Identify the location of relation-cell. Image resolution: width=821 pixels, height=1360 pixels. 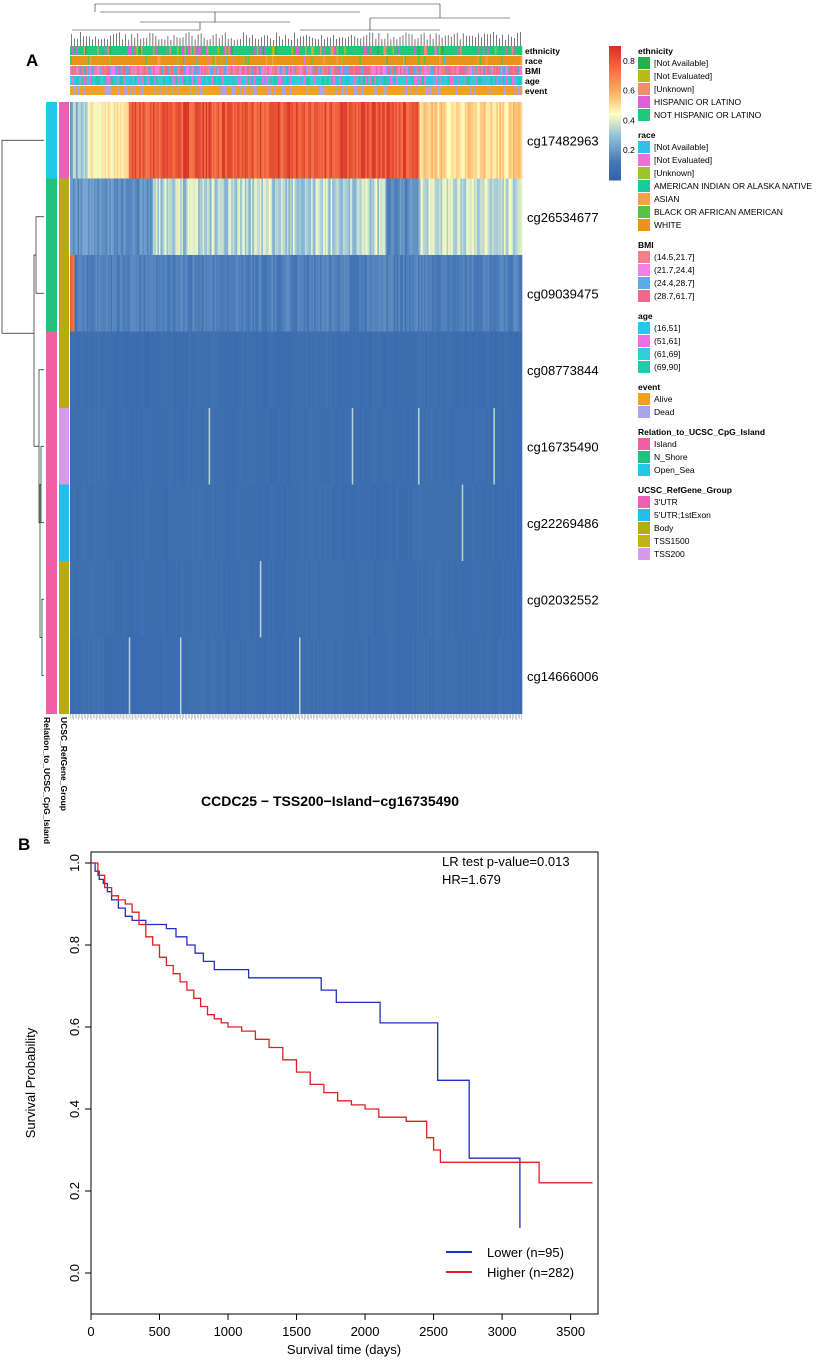
(51, 599).